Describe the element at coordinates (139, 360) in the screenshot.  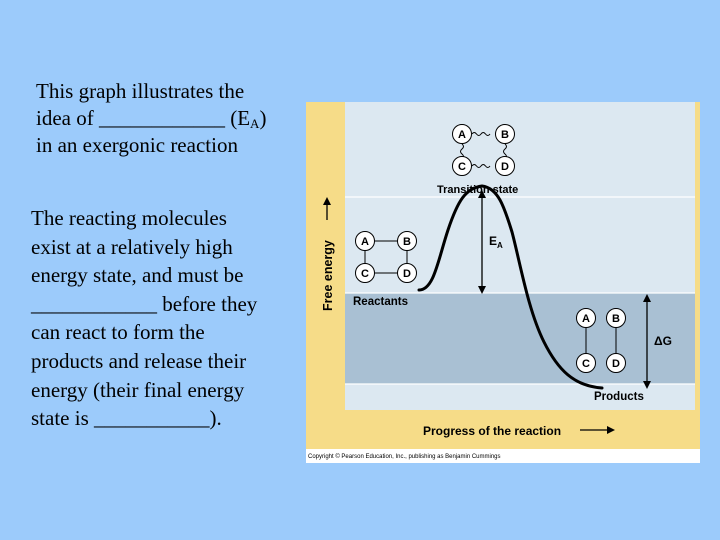
I see `paragraph-2-line: products and release their` at that location.